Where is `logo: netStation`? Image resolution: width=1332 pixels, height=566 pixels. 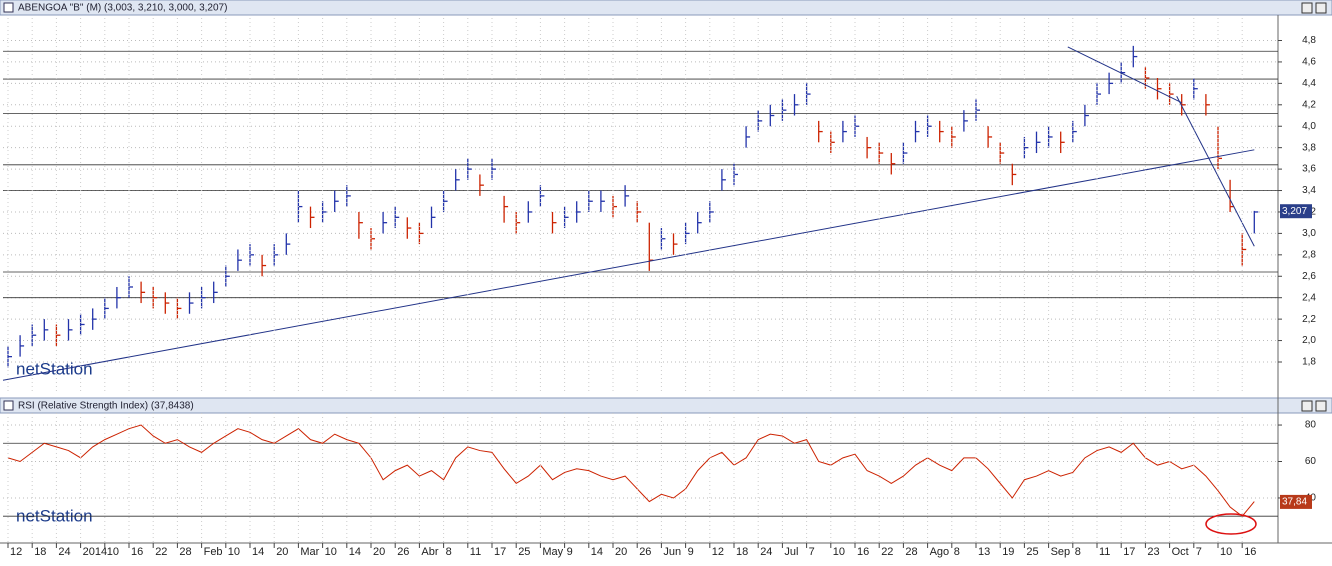
logo: netStation is located at coordinates (54, 368).